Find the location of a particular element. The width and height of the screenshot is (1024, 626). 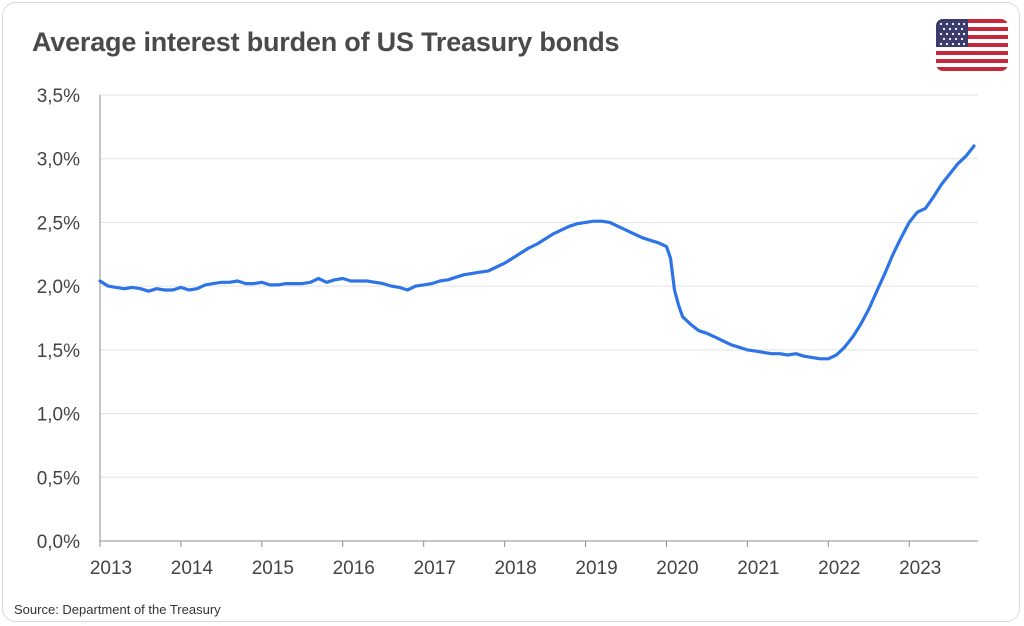

x-tick-label: 2022 is located at coordinates (839, 568).